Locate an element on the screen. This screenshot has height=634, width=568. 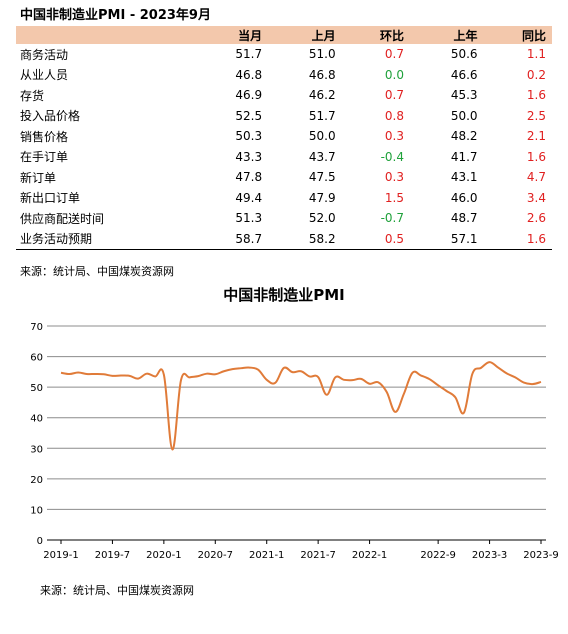
header-mom: 环比 is located at coordinates (392, 35).